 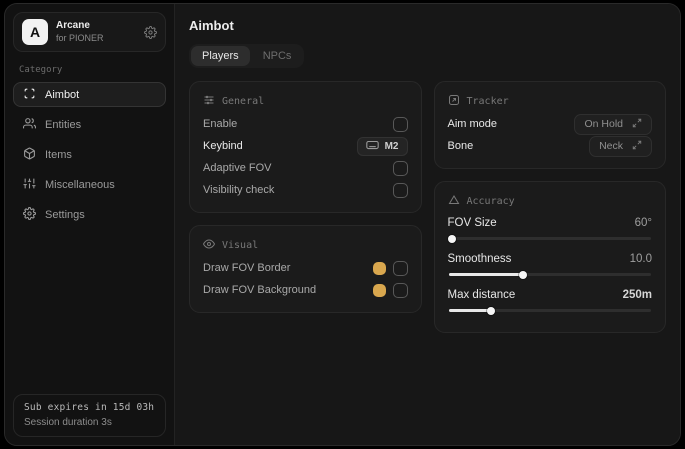 I want to click on fov-size-slider-handle, so click(x=451, y=238).